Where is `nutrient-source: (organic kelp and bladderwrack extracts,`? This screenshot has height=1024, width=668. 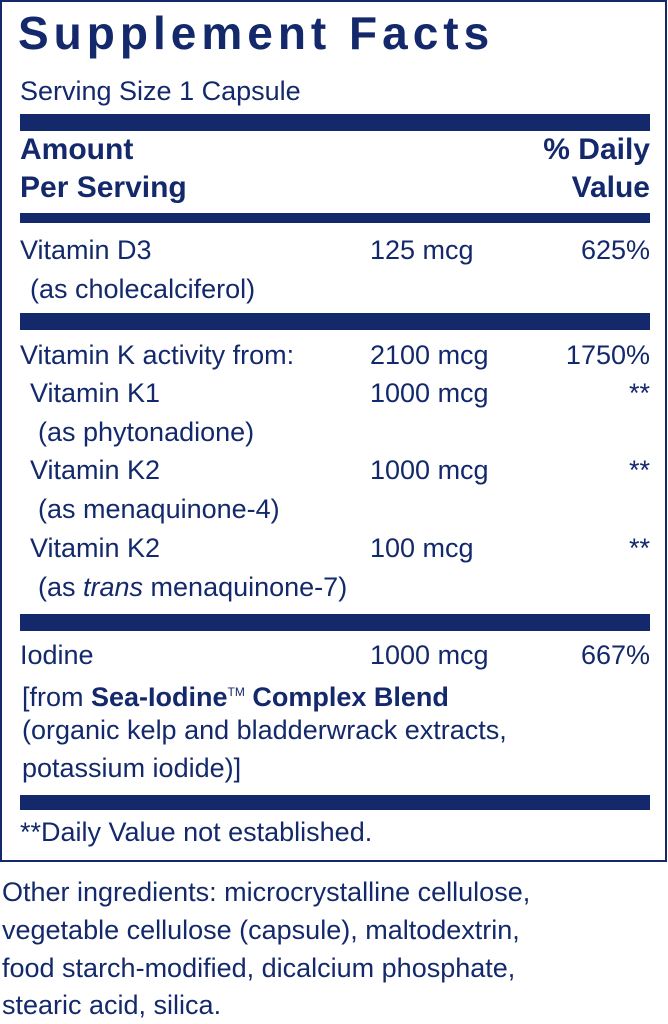
nutrient-source: (organic kelp and bladderwrack extracts, is located at coordinates (264, 730).